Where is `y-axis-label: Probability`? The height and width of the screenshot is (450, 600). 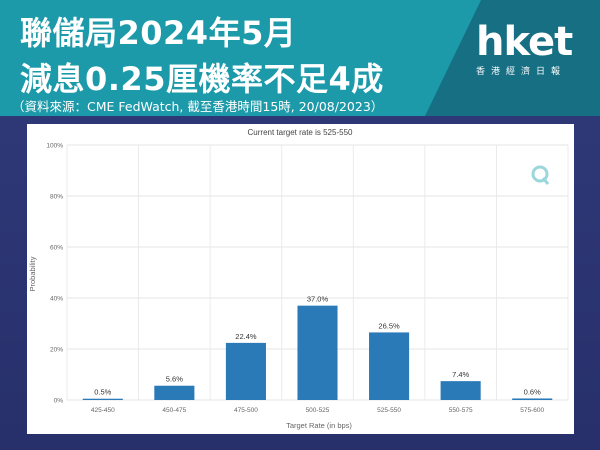
y-axis-label: Probability is located at coordinates (32, 273).